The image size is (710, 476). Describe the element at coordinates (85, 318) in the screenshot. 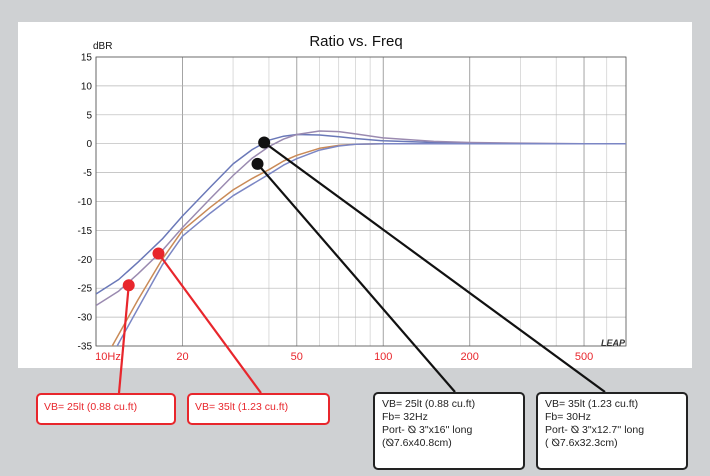

I see `y-tick-label: -30` at that location.